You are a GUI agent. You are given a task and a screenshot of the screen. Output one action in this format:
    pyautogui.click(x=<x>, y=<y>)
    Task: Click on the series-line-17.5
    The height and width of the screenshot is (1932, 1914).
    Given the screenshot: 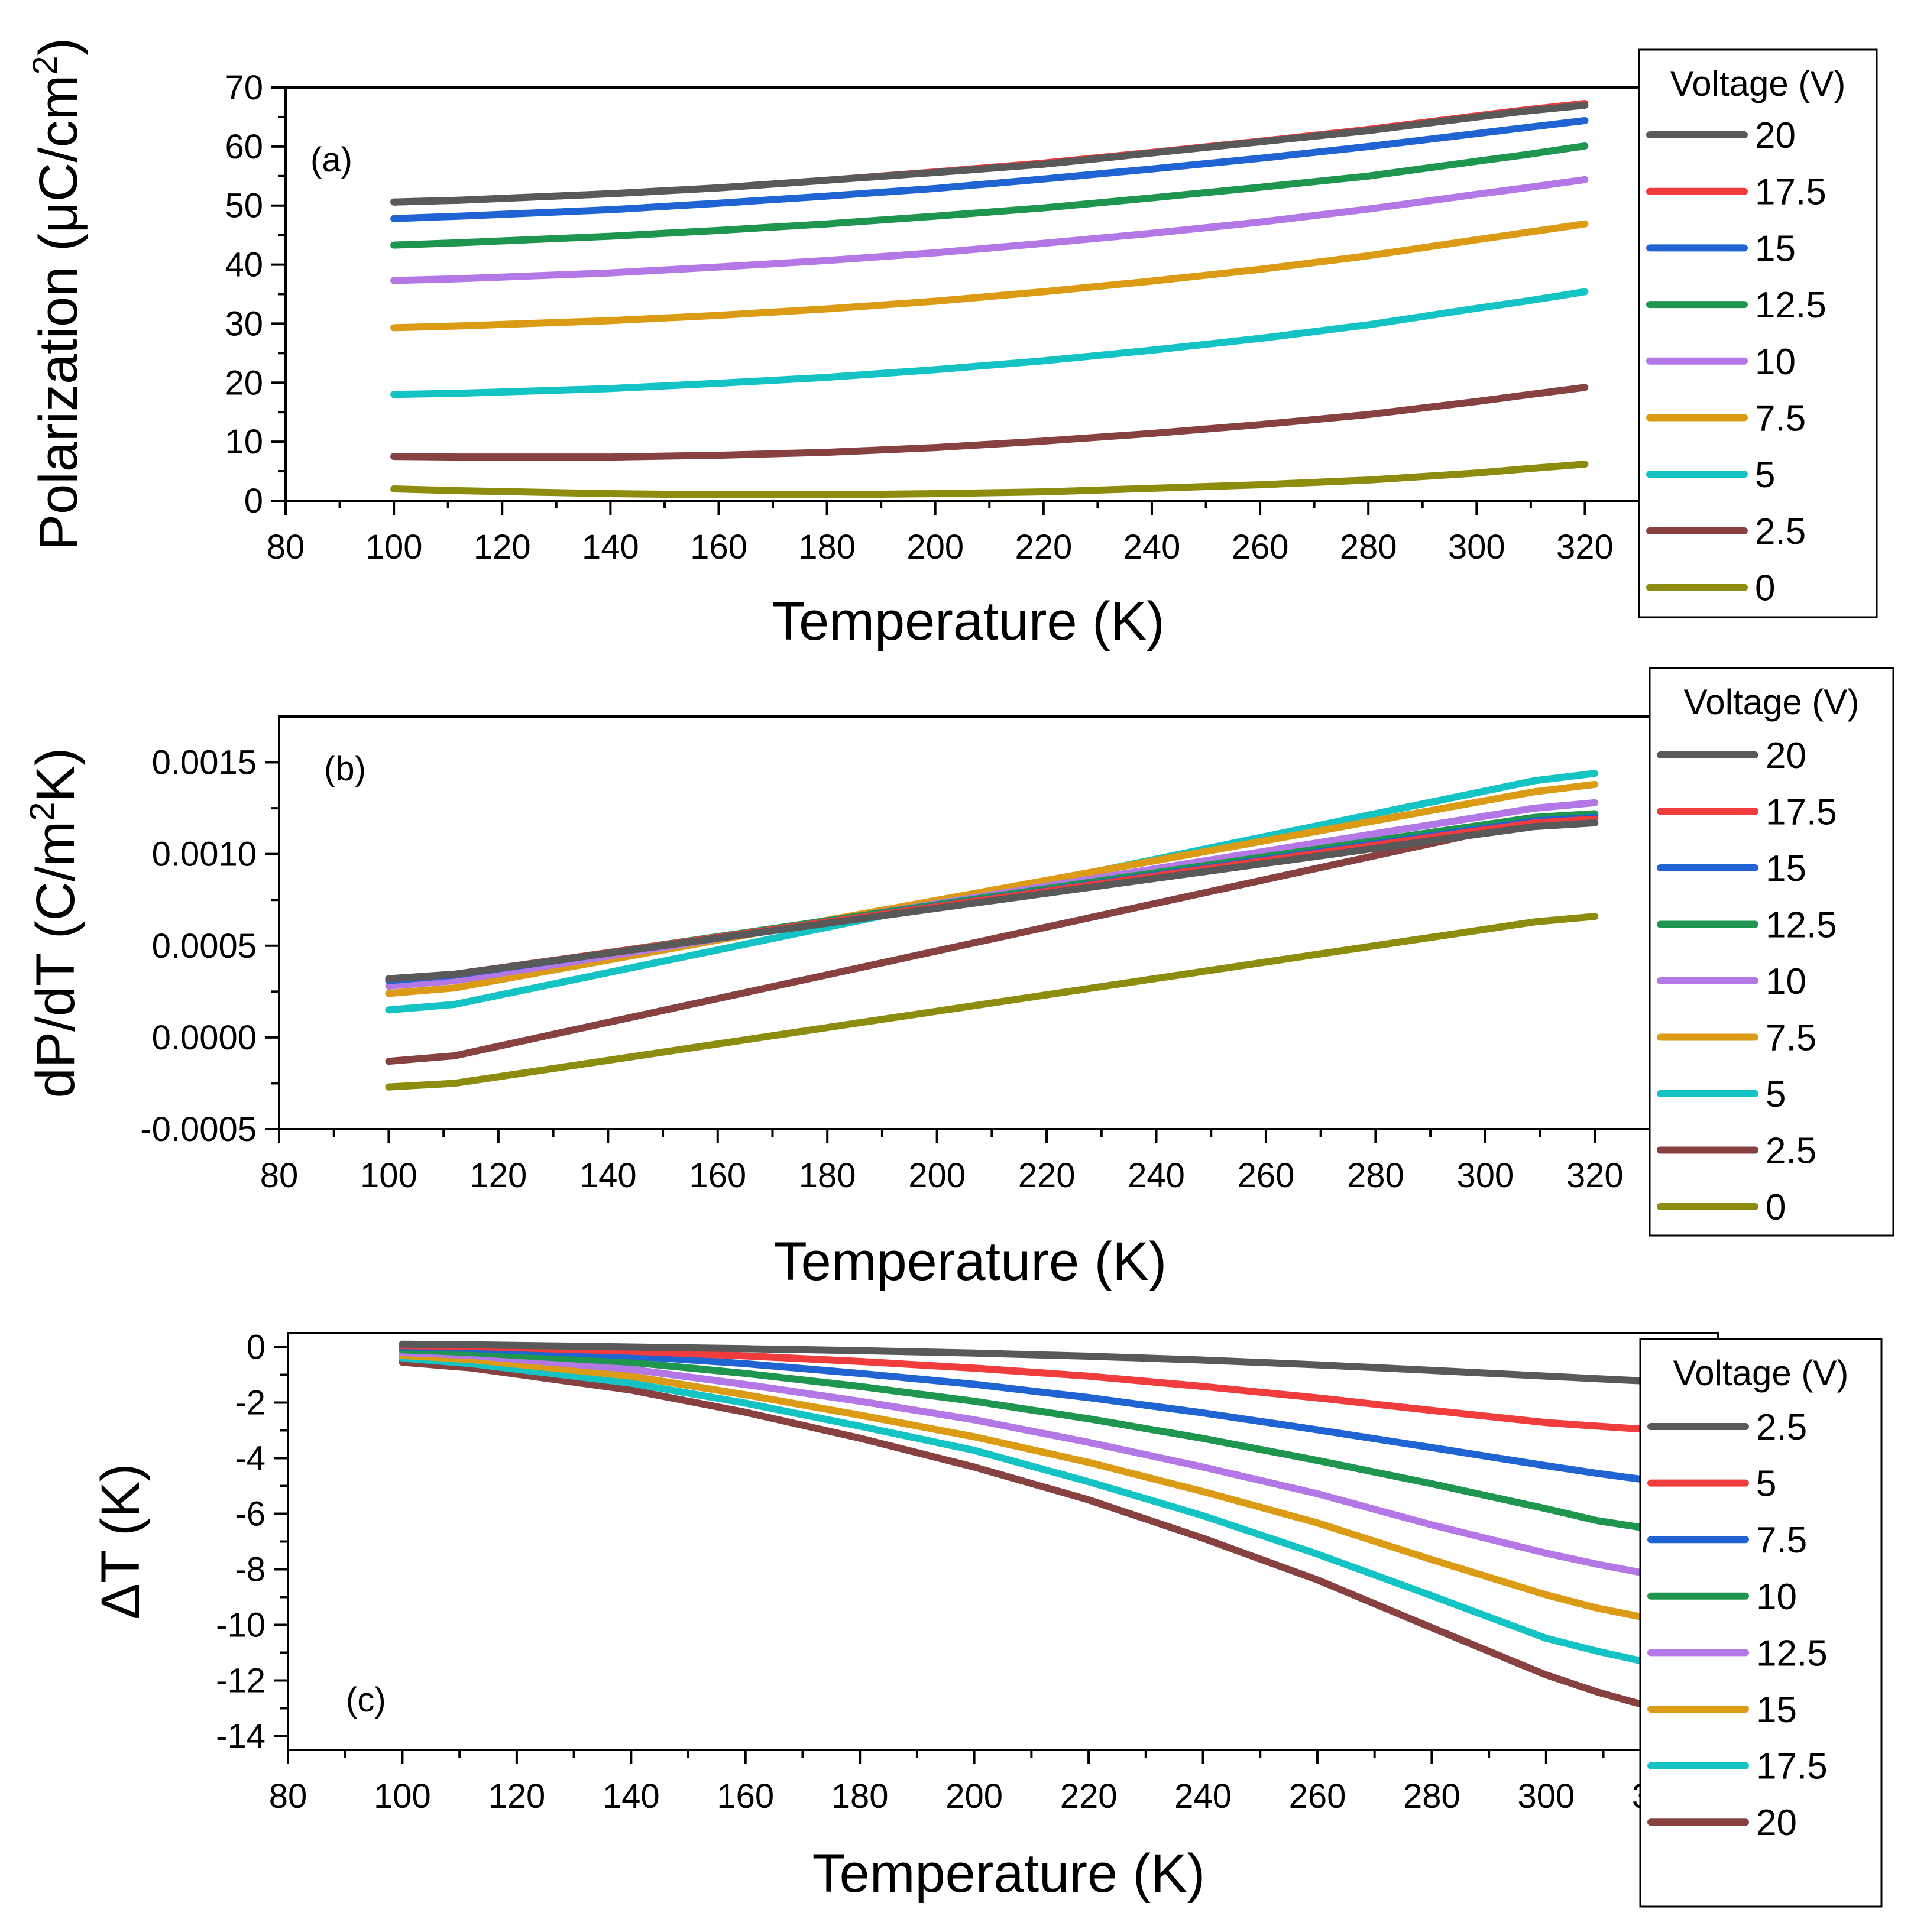 What is the action you would take?
    pyautogui.click(x=1031, y=1511)
    